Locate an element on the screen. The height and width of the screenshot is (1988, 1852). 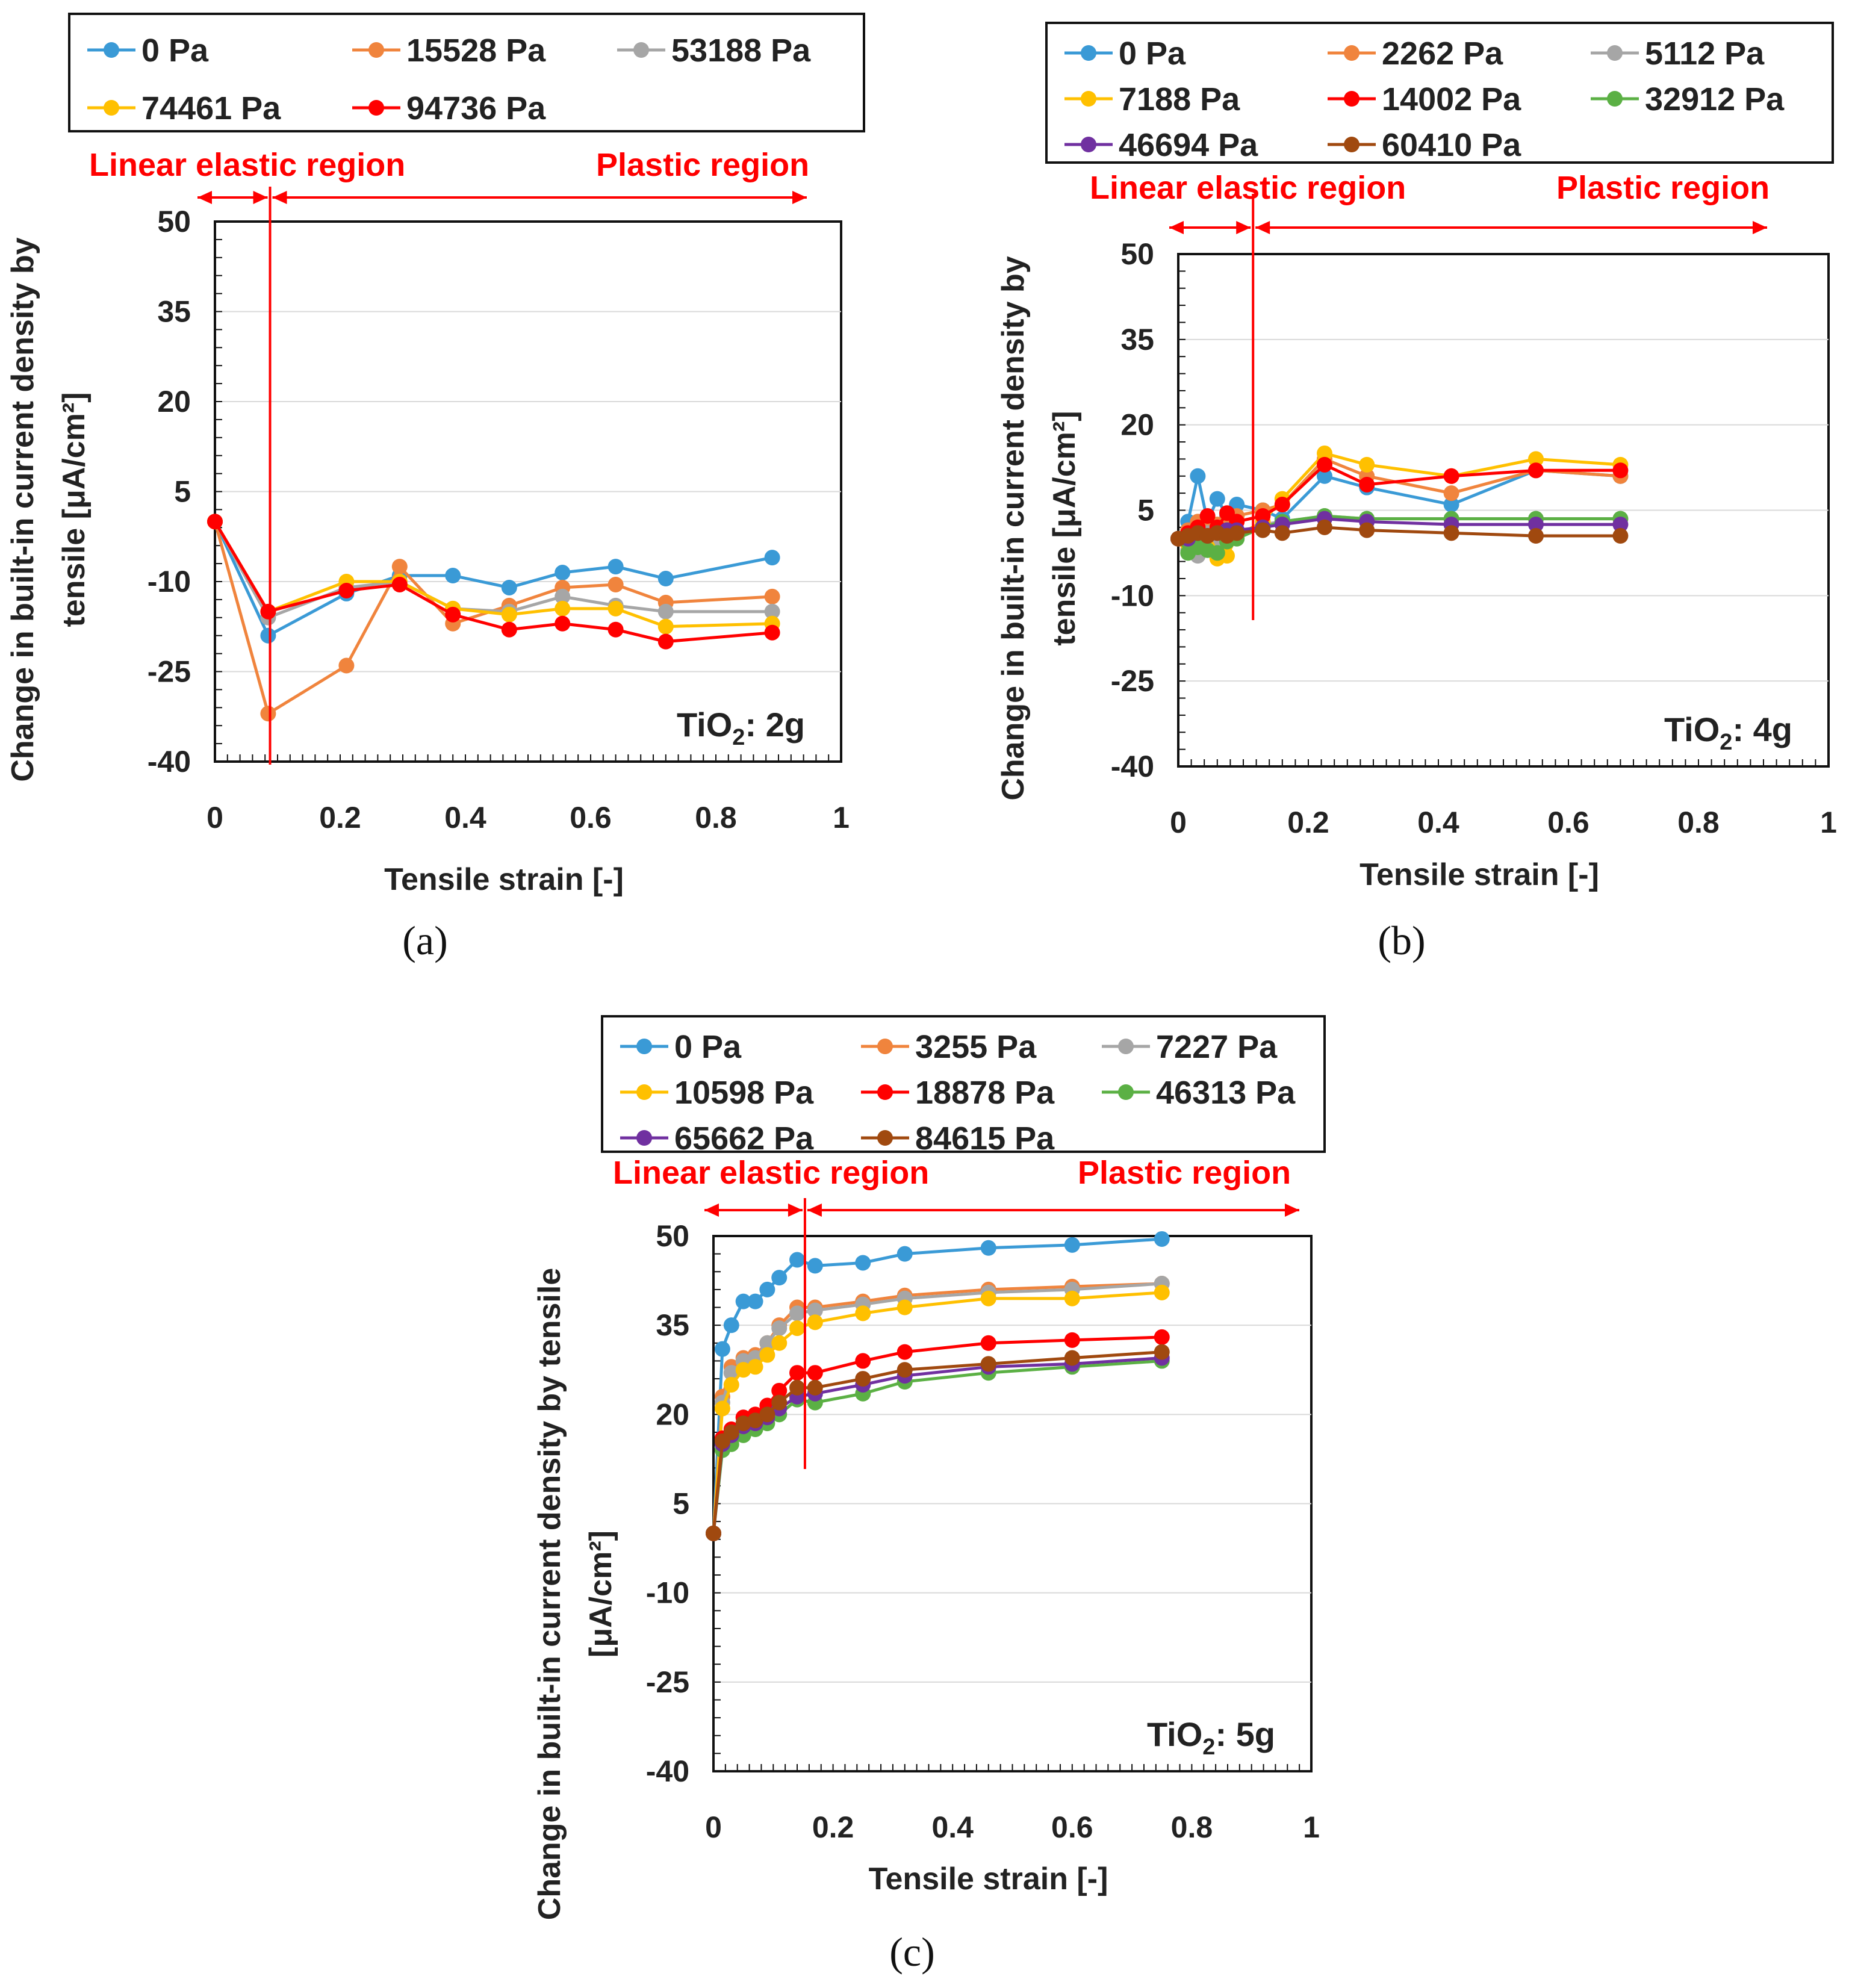
x-axis-title: Tensile strain [-] is located at coordinates (1479, 874).